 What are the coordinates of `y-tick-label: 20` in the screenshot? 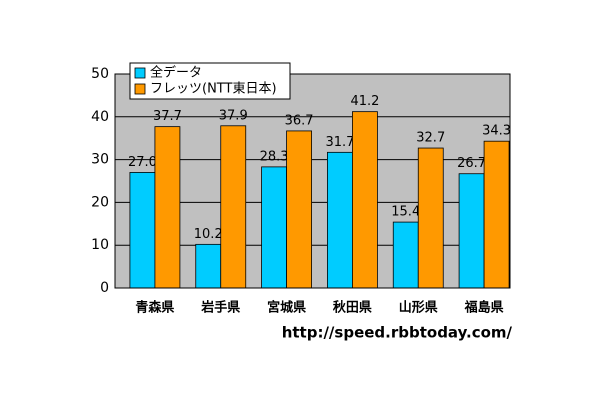 It's located at (100, 202).